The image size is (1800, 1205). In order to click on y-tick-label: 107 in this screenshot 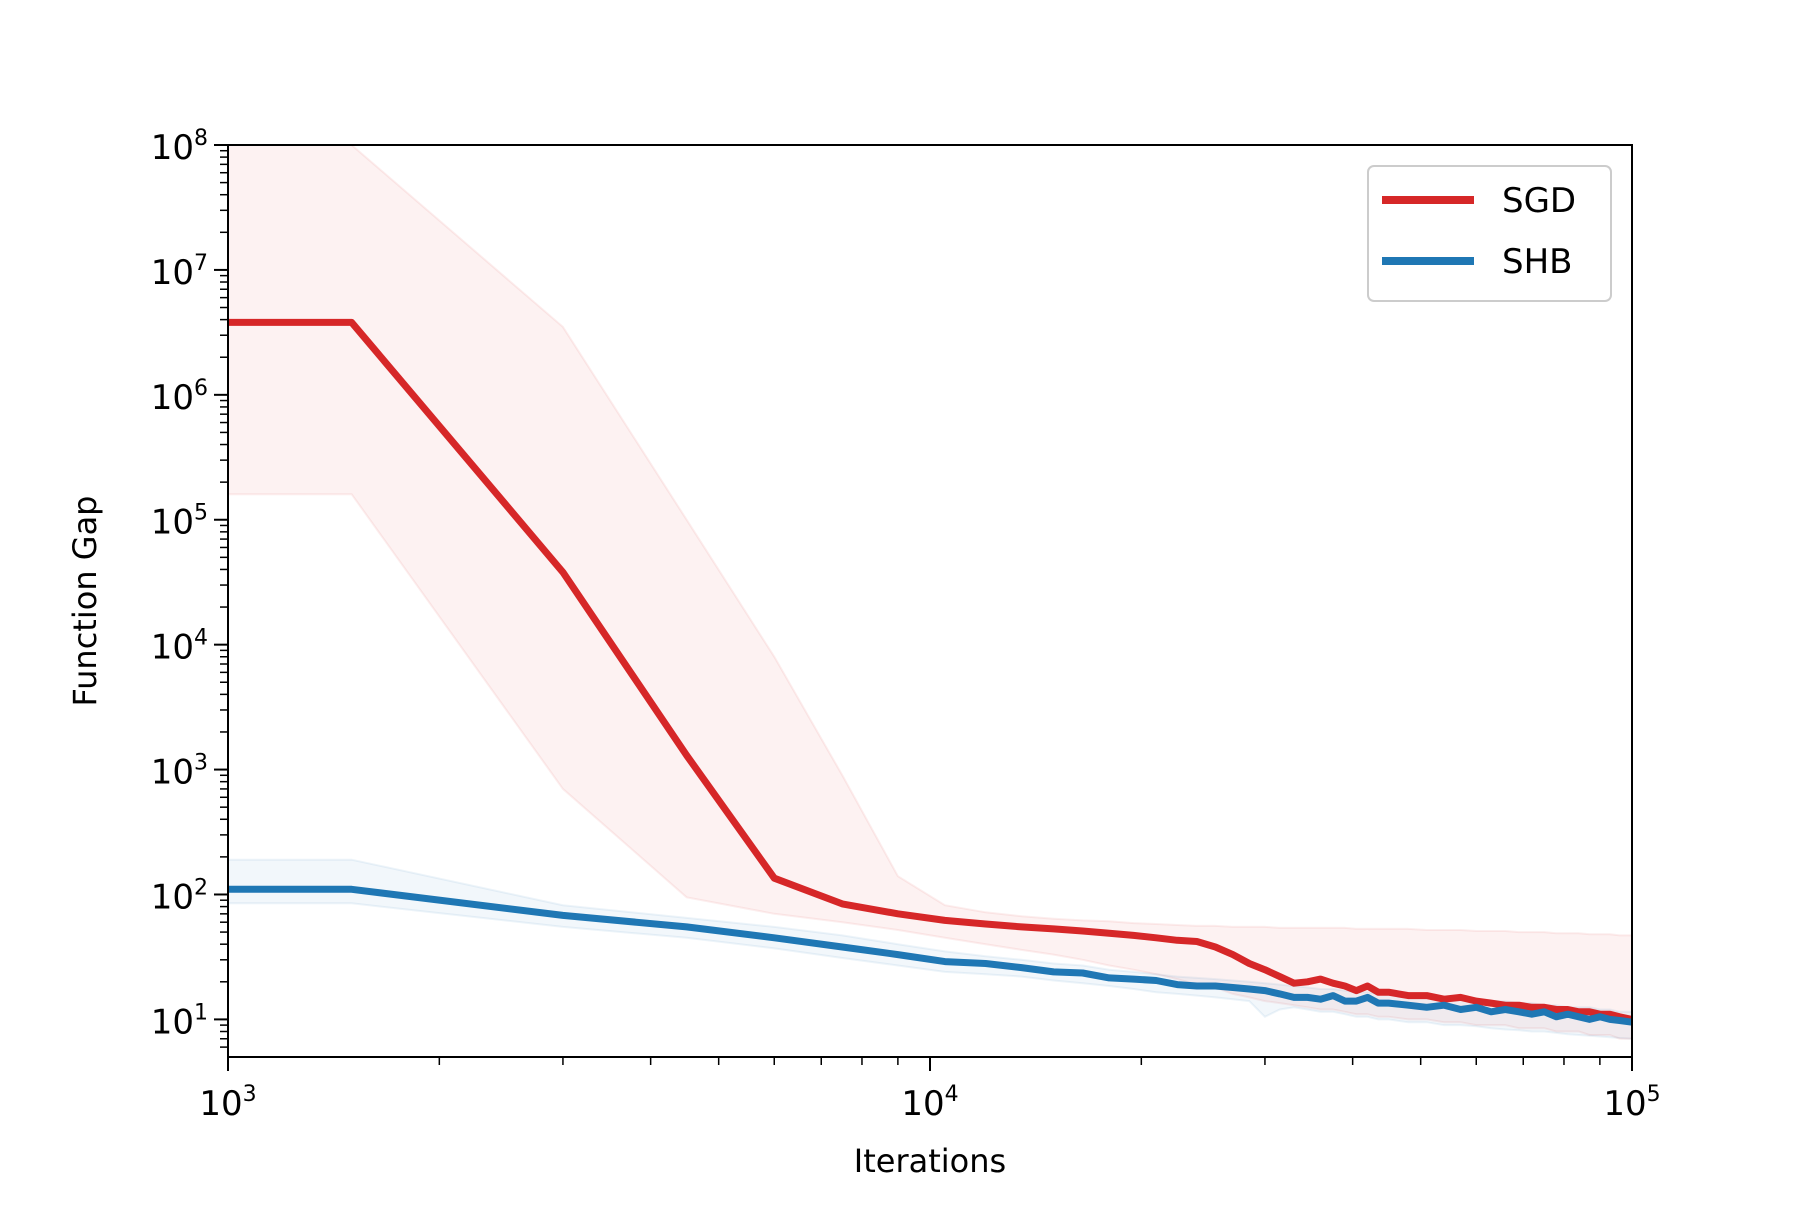, I will do `click(179, 272)`.